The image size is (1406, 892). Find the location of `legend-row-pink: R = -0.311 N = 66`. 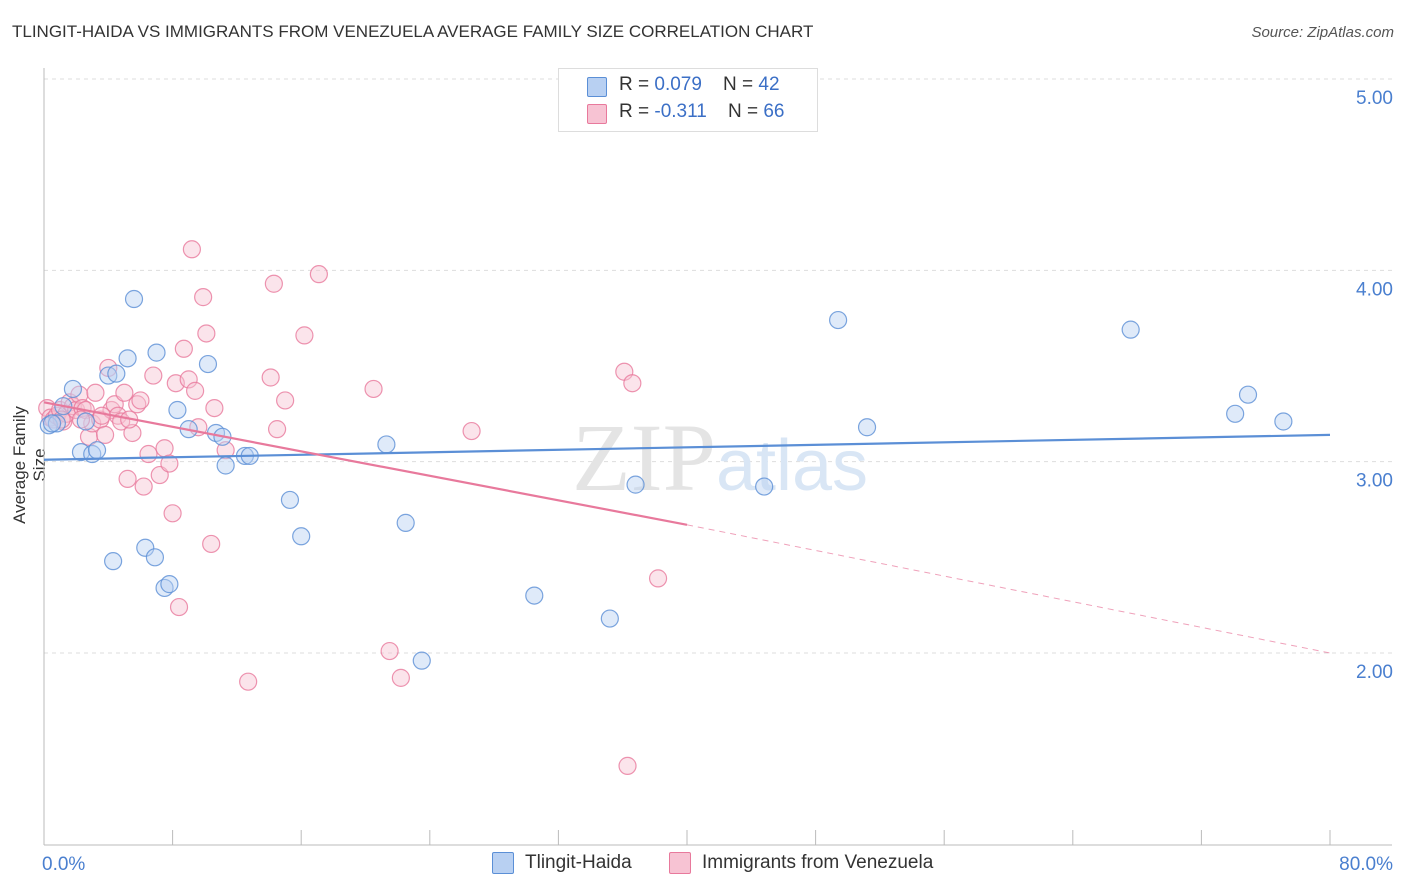

legend-row-pink: R = -0.311 N = 66 is located at coordinates (701, 112).